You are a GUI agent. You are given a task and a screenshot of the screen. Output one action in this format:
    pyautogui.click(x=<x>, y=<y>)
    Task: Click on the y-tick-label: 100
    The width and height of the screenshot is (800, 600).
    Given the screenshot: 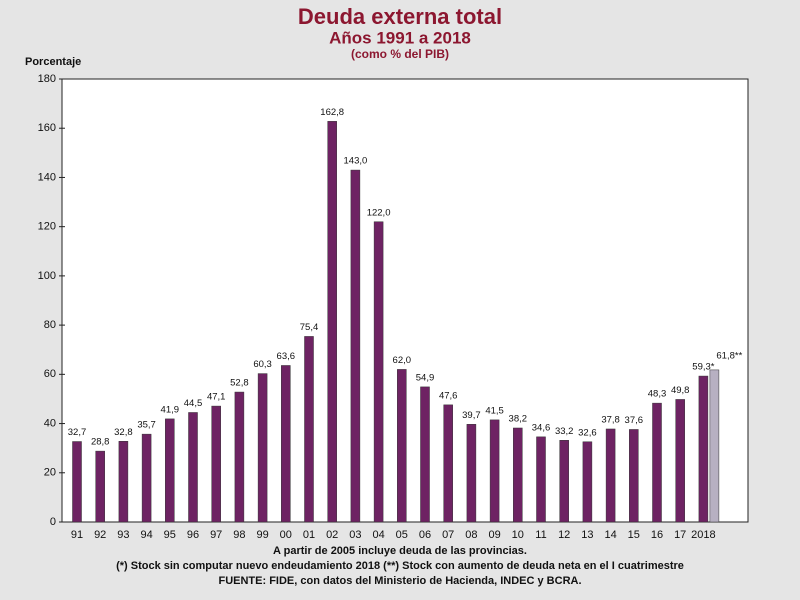 What is the action you would take?
    pyautogui.click(x=47, y=276)
    